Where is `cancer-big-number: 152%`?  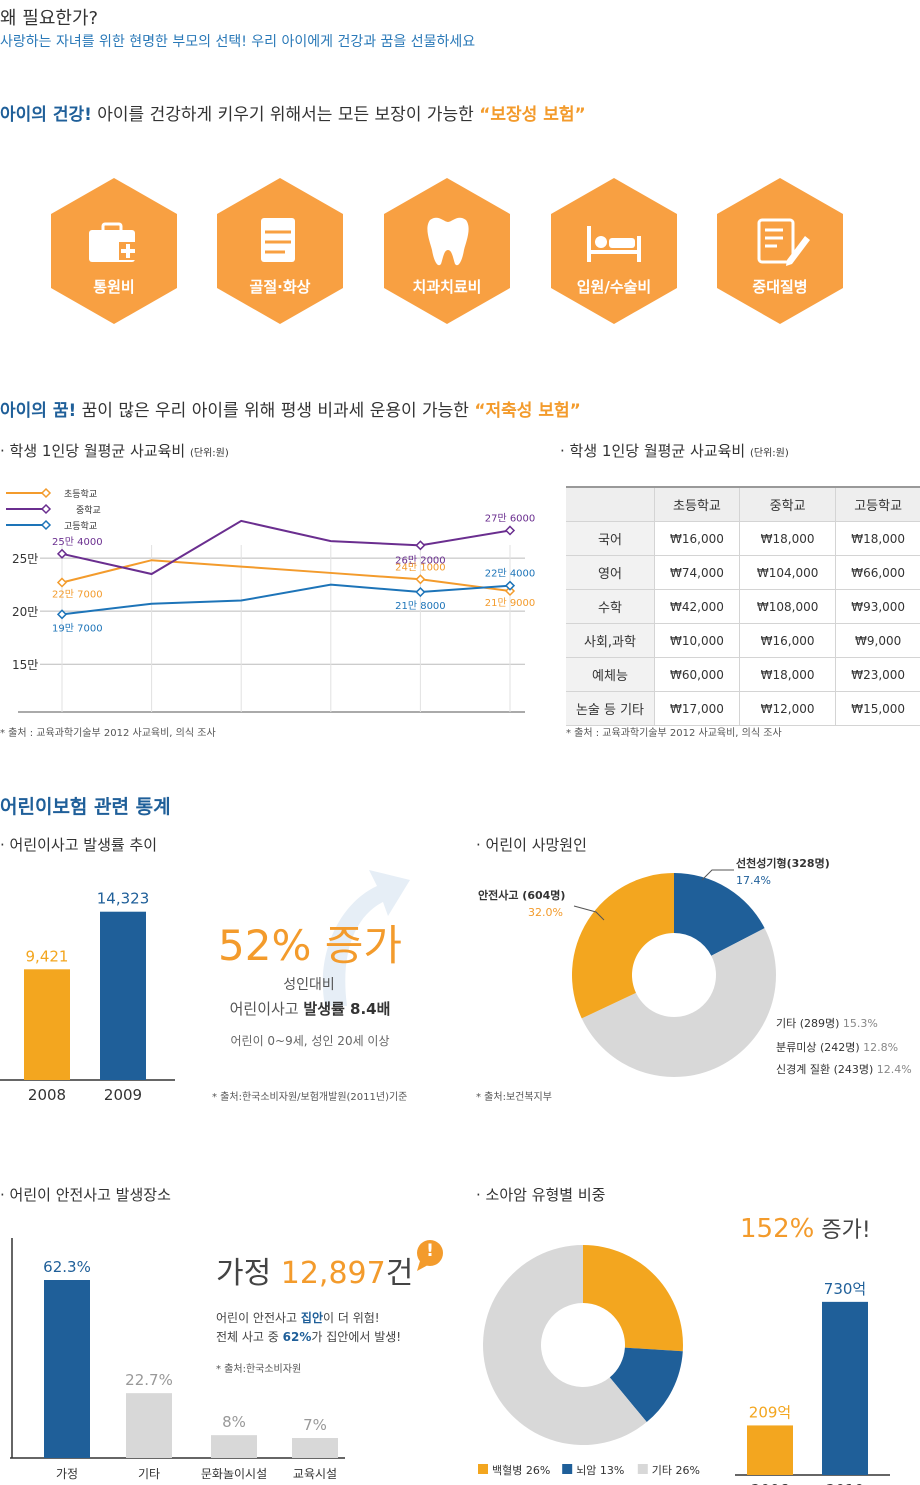 cancer-big-number: 152% is located at coordinates (777, 1229).